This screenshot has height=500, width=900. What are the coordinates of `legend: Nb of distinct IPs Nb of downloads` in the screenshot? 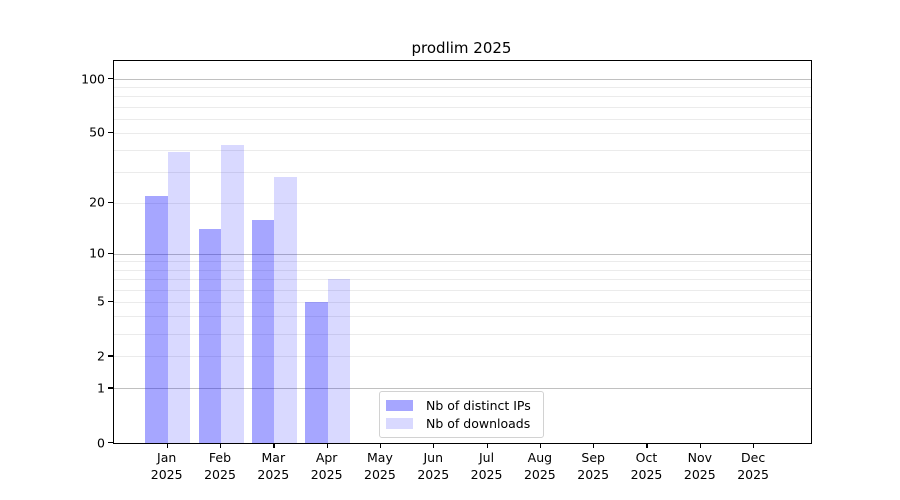 It's located at (461, 414).